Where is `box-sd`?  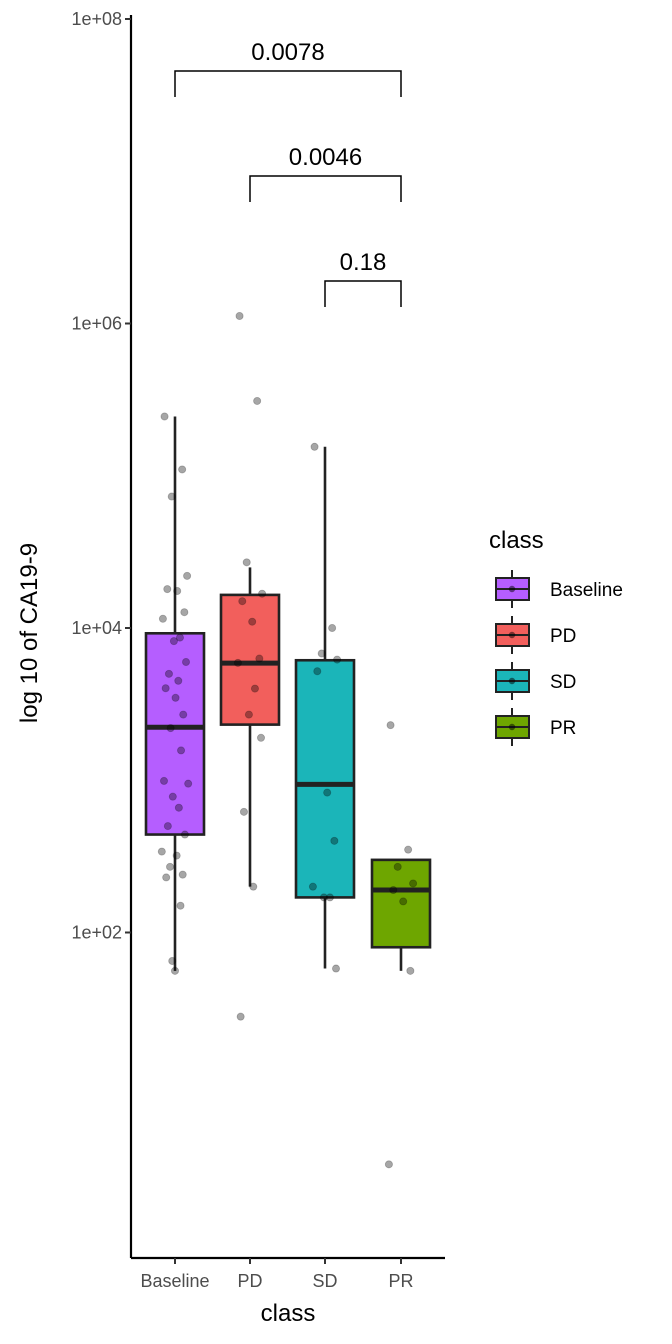 box-sd is located at coordinates (325, 778).